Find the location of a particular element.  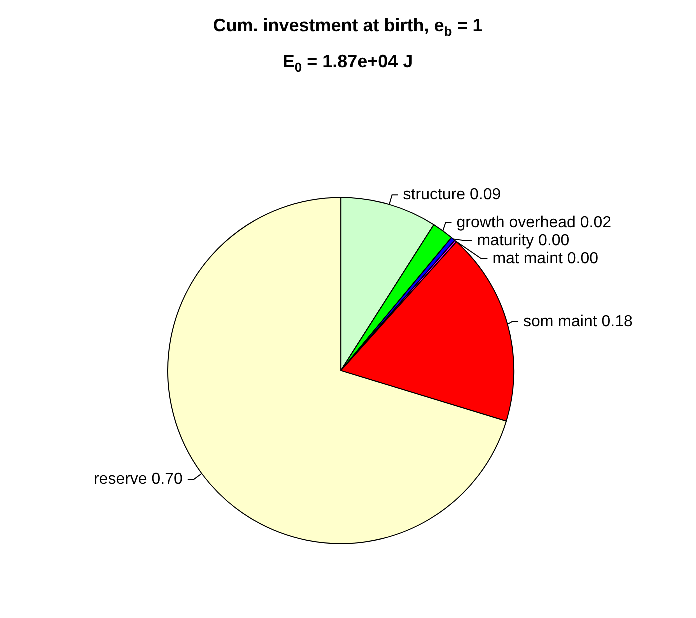

slice-label: structure 0.09 is located at coordinates (452, 195).